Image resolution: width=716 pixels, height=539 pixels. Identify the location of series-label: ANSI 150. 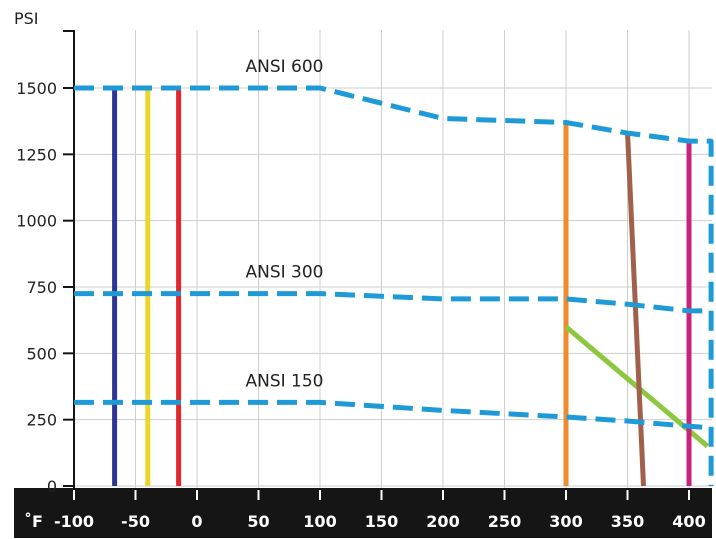
(285, 381).